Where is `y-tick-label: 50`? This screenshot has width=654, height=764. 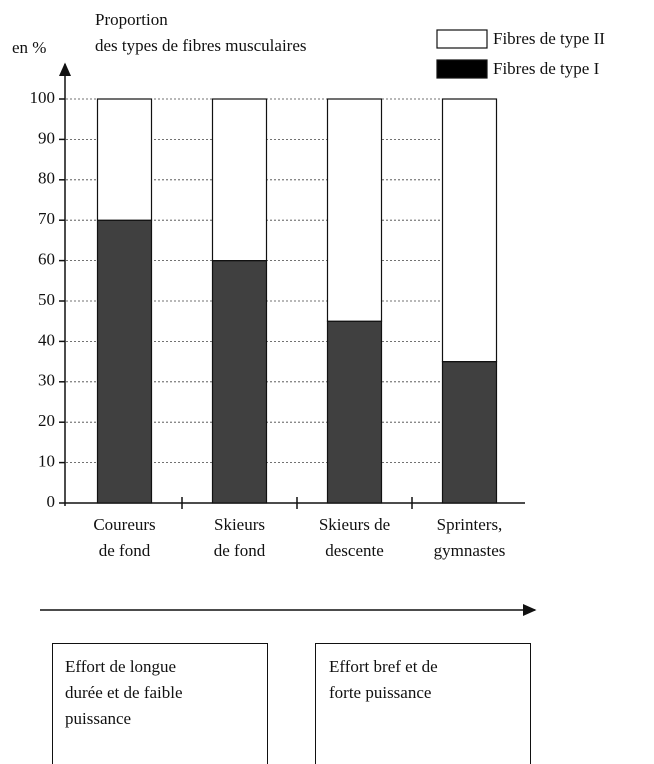 y-tick-label: 50 is located at coordinates (46, 299).